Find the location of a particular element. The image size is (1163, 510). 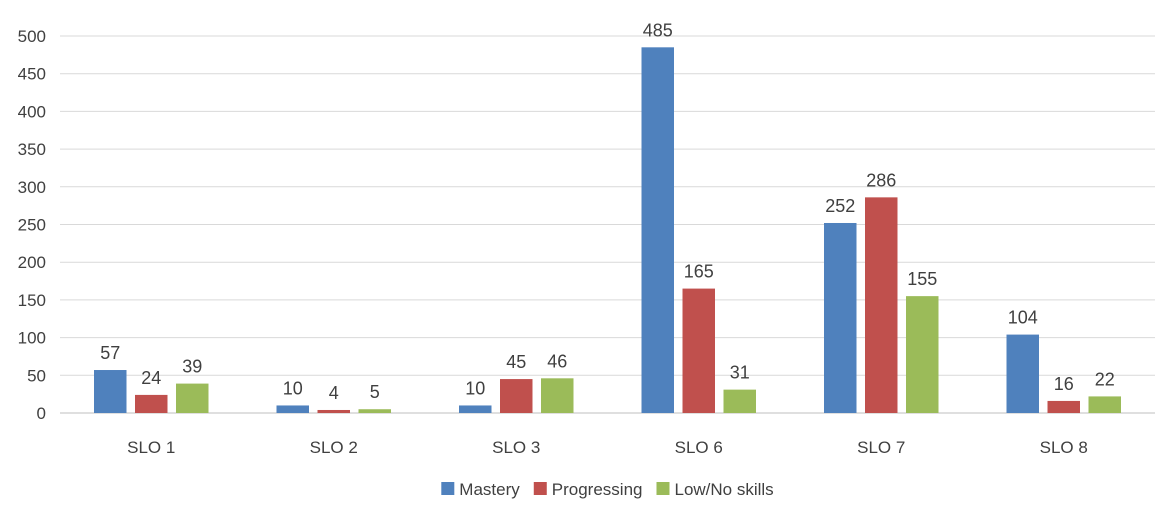

data-label: 57 is located at coordinates (110, 353).